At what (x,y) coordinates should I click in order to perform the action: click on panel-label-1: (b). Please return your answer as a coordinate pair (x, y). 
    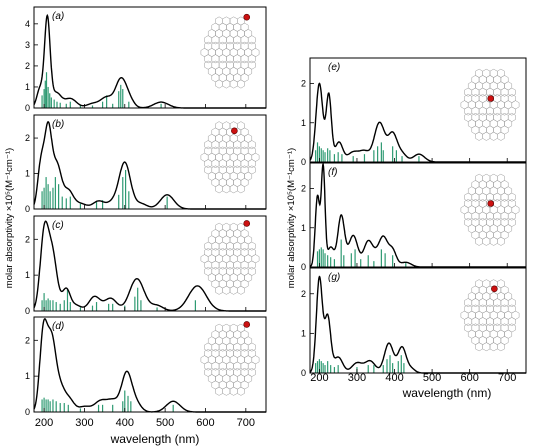
    Looking at the image, I should click on (58, 124).